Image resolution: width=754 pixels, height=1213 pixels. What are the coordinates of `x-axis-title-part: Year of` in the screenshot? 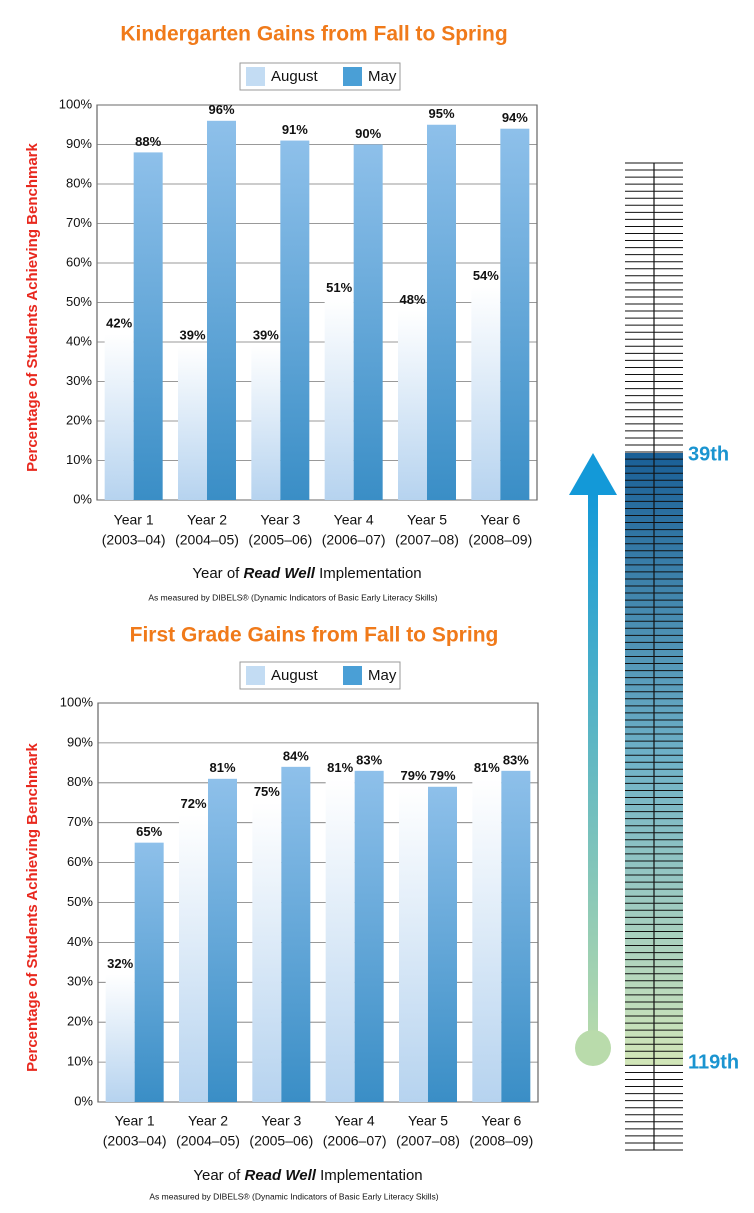 It's located at (218, 1175).